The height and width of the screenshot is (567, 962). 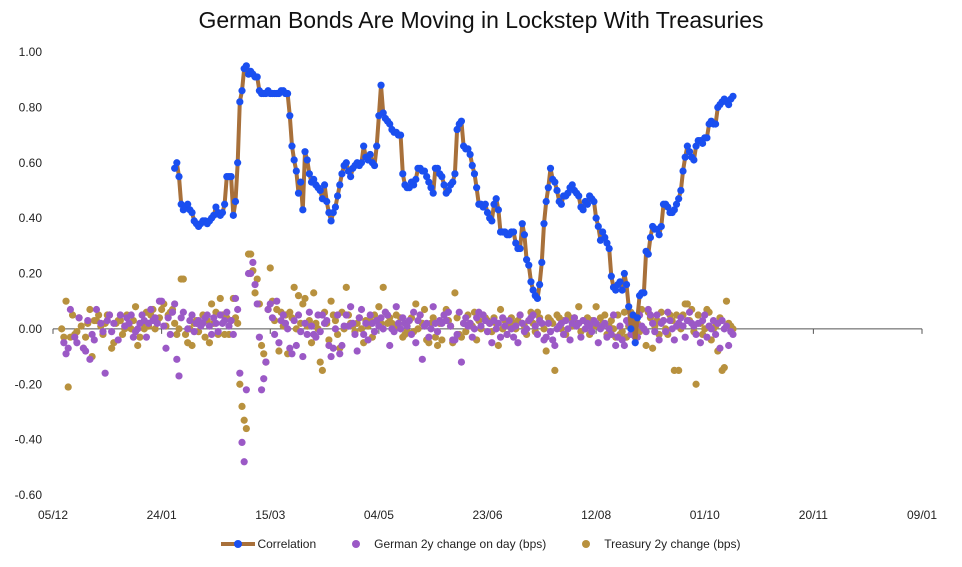 What do you see at coordinates (379, 515) in the screenshot?
I see `x-tick-label: 04/05` at bounding box center [379, 515].